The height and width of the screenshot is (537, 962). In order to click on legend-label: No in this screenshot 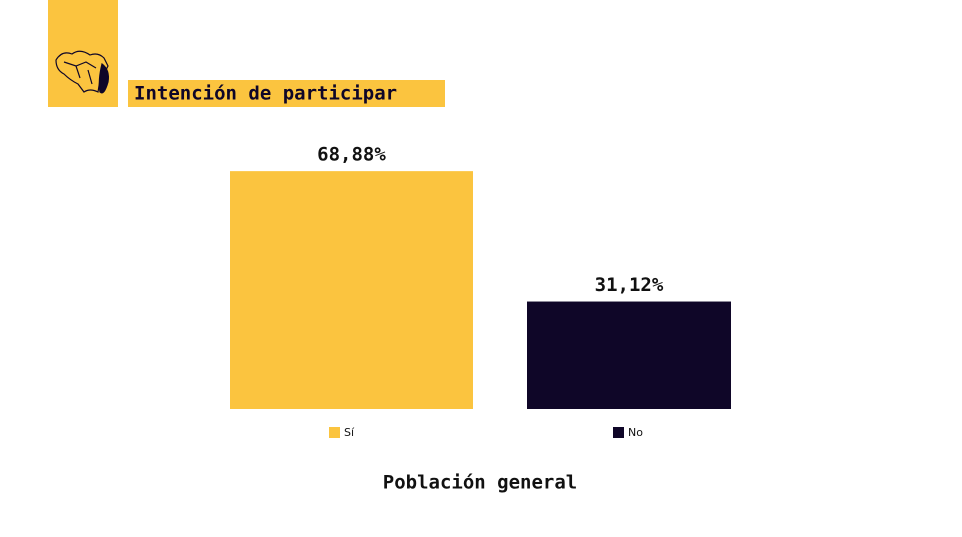, I will do `click(635, 432)`.